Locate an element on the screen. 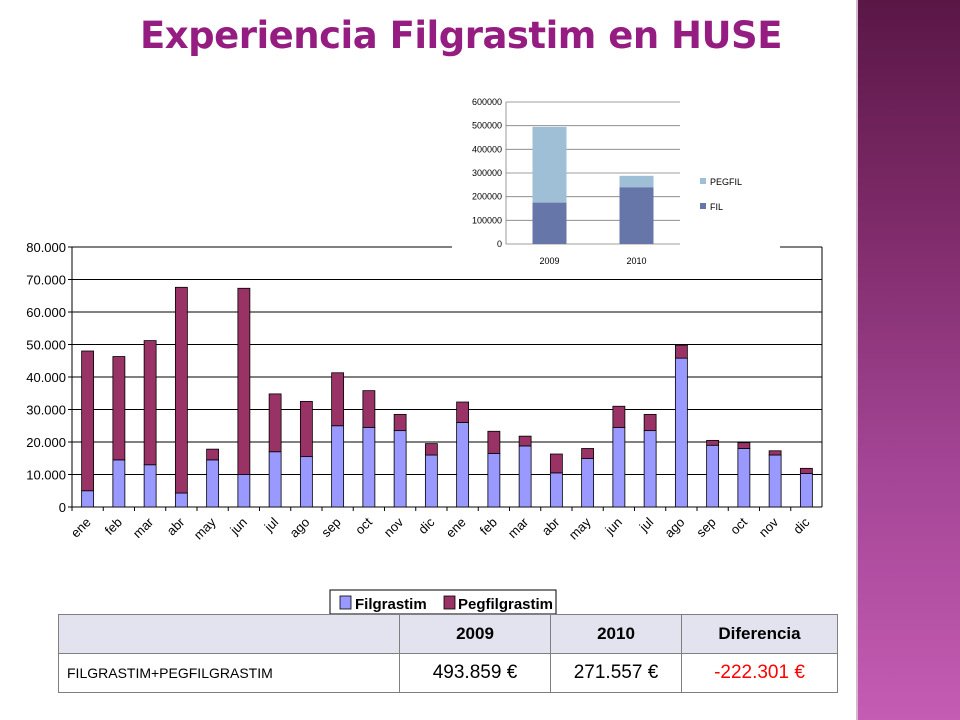 The width and height of the screenshot is (960, 720). row-label: FILGRASTIM+PEGFILGRASTIM is located at coordinates (229, 673).